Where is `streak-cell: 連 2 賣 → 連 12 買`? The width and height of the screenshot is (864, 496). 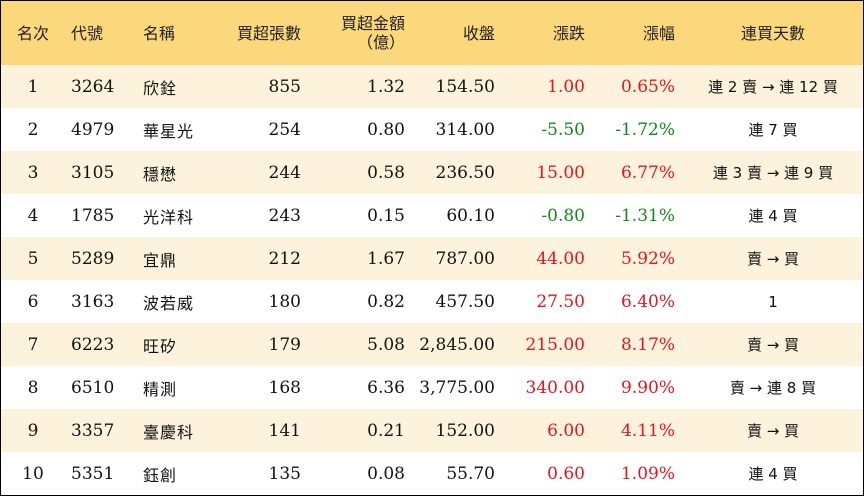 streak-cell: 連 2 賣 → 連 12 買 is located at coordinates (773, 87).